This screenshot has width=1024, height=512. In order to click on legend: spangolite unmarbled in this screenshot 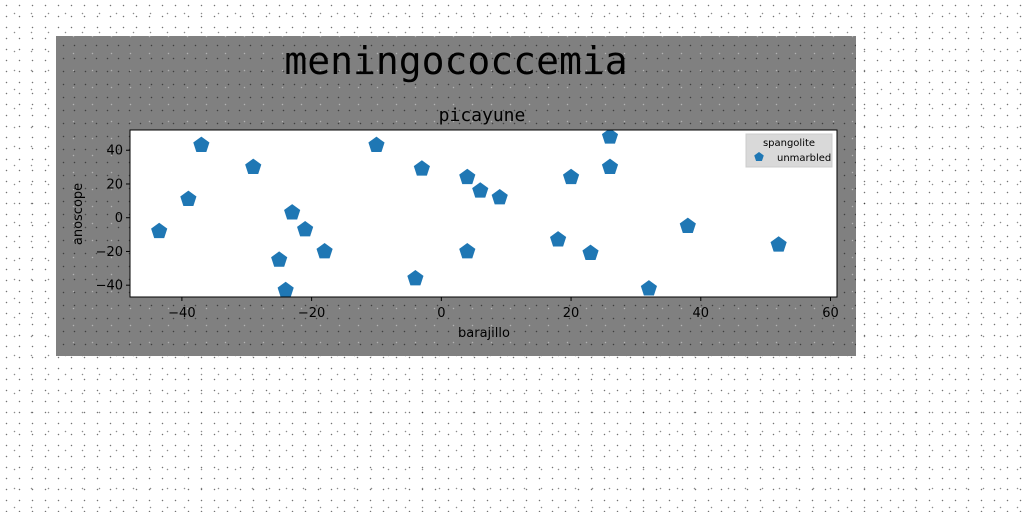, I will do `click(789, 150)`.